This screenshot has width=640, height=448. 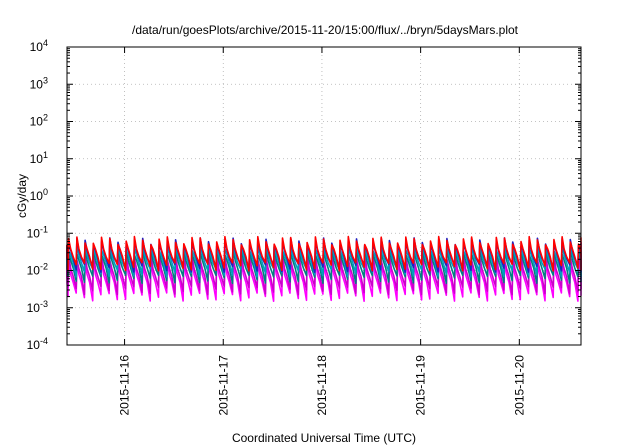 What do you see at coordinates (37, 307) in the screenshot?
I see `y-tick-label: 10⁻³` at bounding box center [37, 307].